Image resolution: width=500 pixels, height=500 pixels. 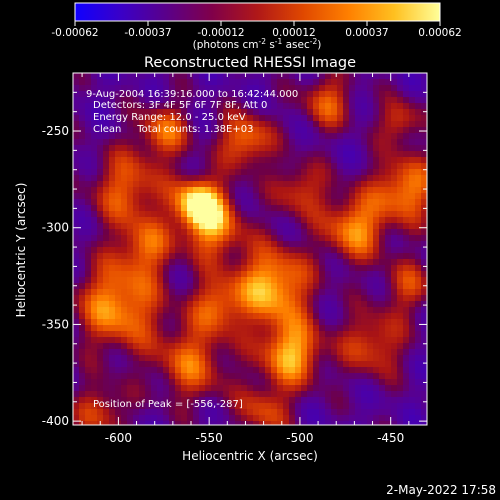 I want to click on chart-title: Reconstructed RHESSI Image, so click(x=250, y=63).